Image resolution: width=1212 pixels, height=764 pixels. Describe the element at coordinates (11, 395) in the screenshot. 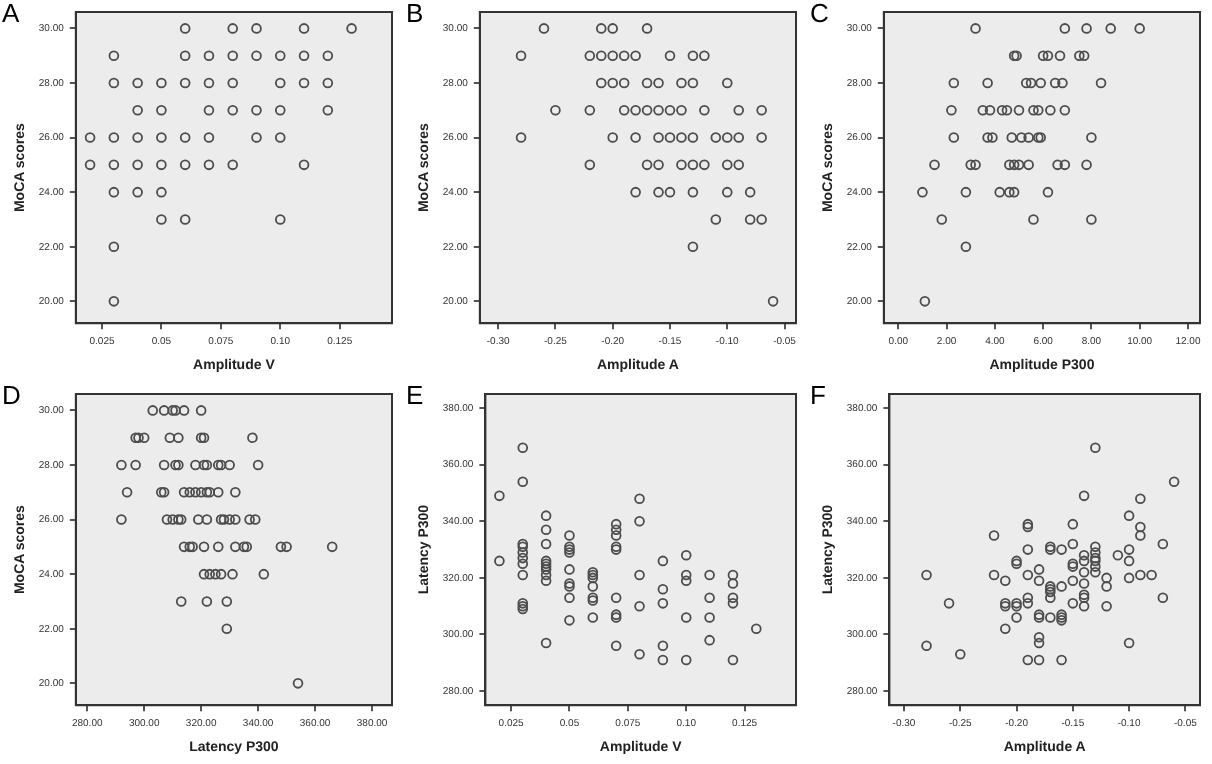

I see `chart-title: D` at that location.